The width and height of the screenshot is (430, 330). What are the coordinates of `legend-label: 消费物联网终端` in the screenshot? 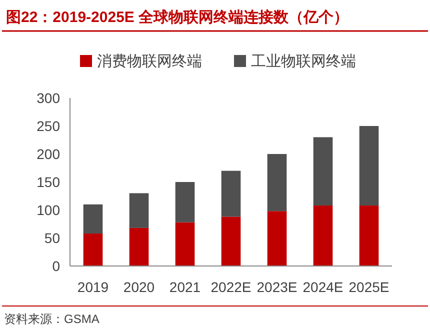 It's located at (149, 61).